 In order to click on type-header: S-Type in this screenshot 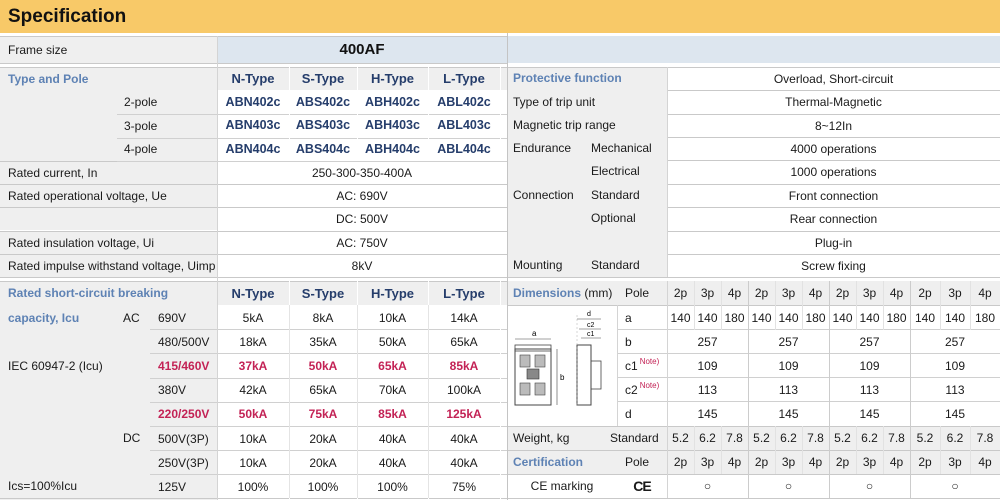, I will do `click(323, 78)`.